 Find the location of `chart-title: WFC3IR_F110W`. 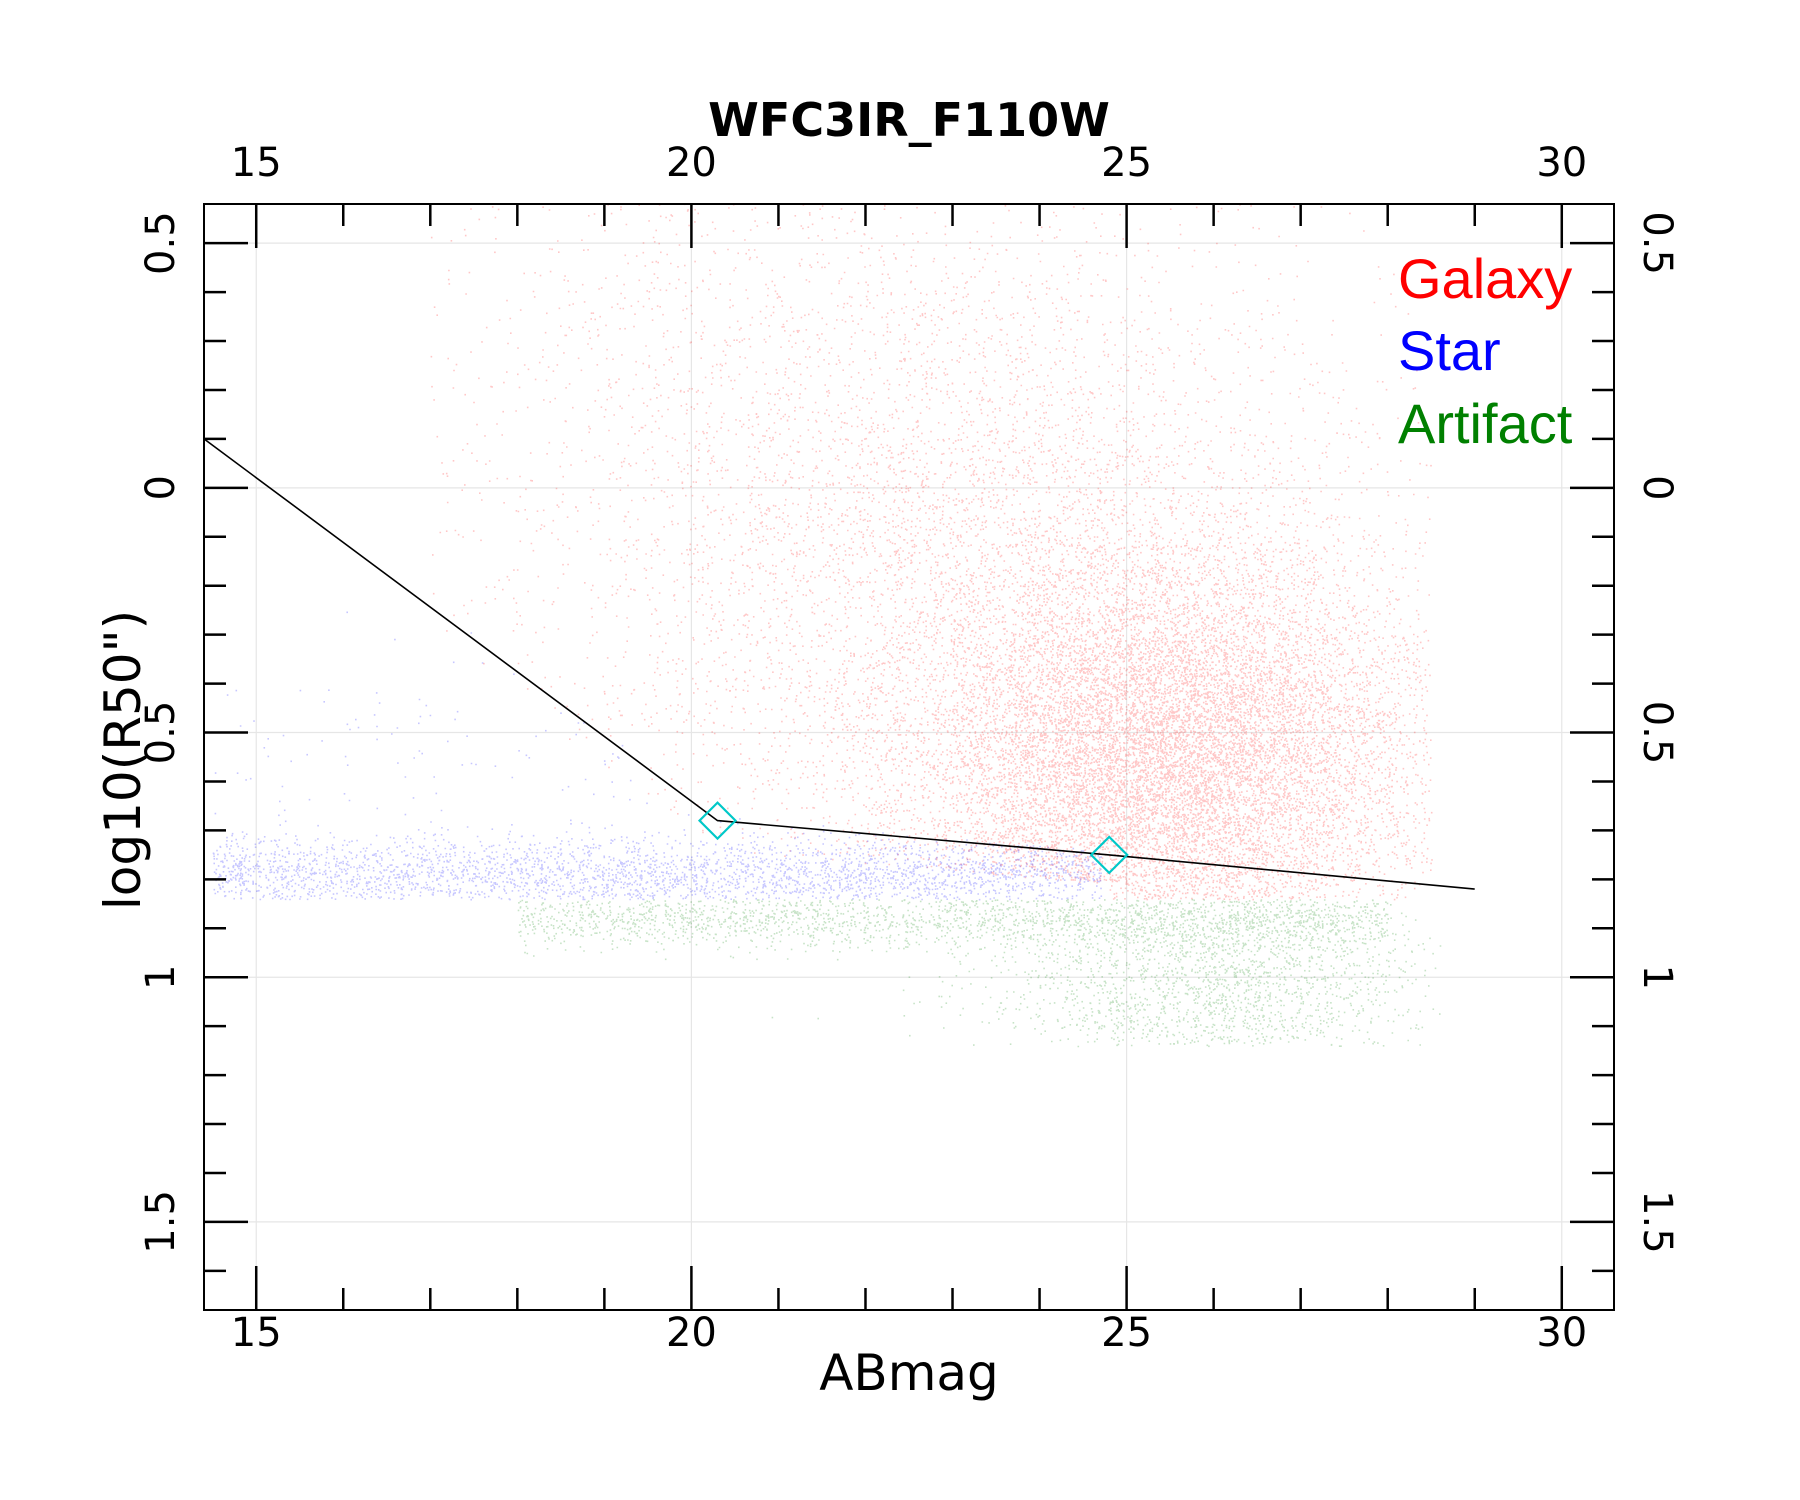

chart-title: WFC3IR_F110W is located at coordinates (909, 120).